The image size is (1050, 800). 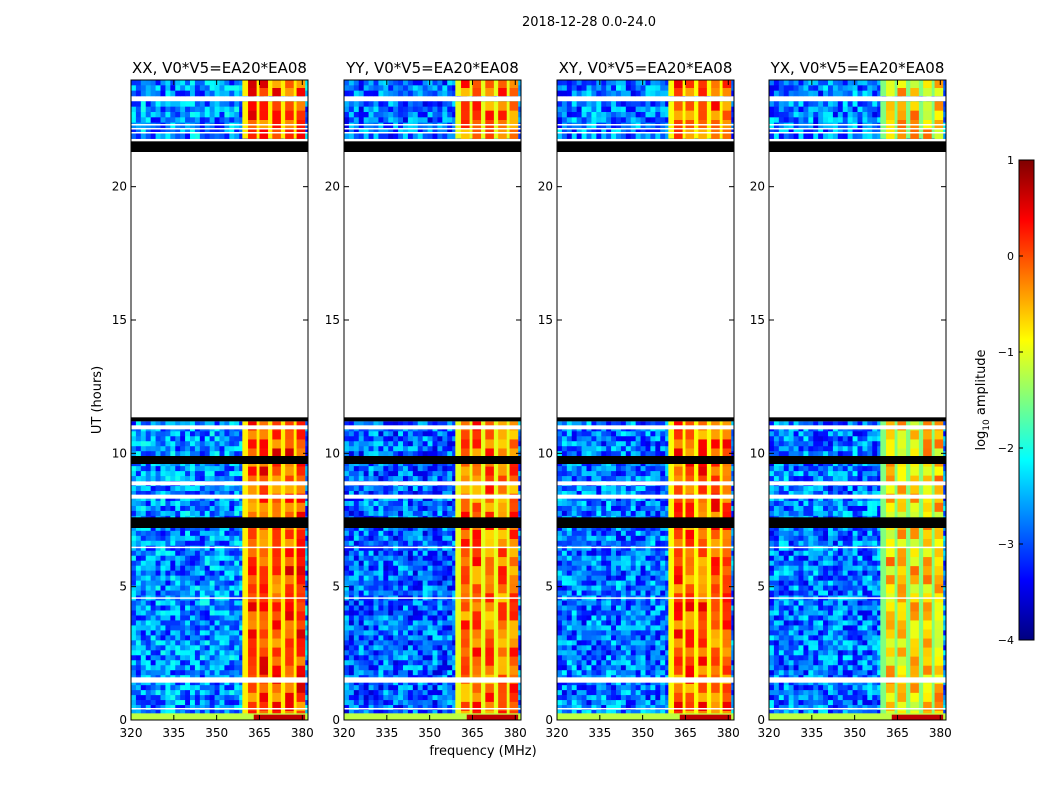 What do you see at coordinates (219, 427) in the screenshot?
I see `blank-gap` at bounding box center [219, 427].